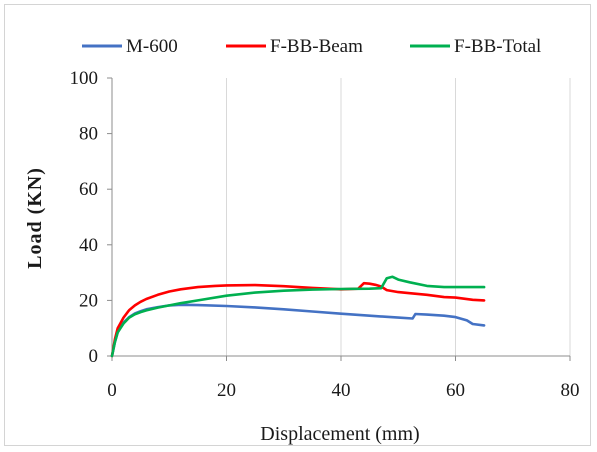 This screenshot has height=452, width=597. I want to click on x-axis-label: Displacement (mm), so click(339, 434).